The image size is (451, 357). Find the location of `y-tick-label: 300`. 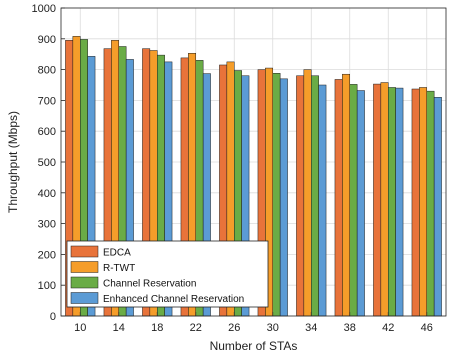

y-tick-label: 300 is located at coordinates (47, 225).